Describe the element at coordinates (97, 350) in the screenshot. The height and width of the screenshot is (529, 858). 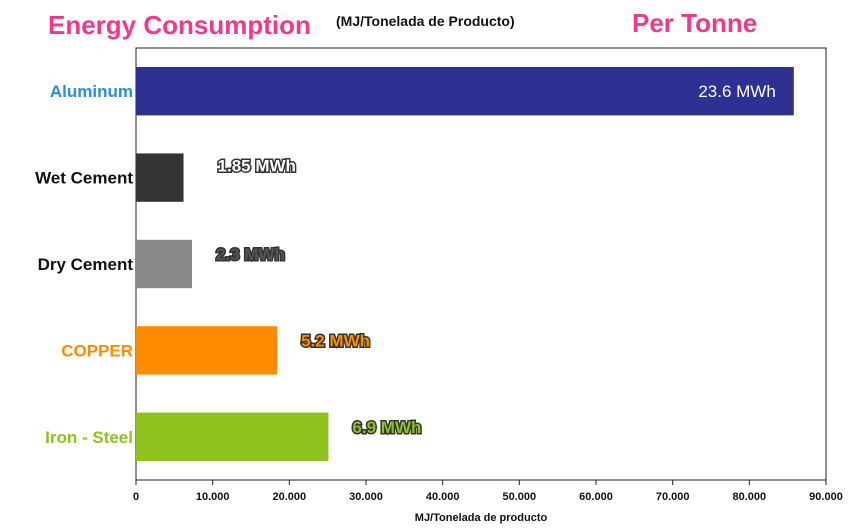
I see `category-label-copper: COPPER` at that location.